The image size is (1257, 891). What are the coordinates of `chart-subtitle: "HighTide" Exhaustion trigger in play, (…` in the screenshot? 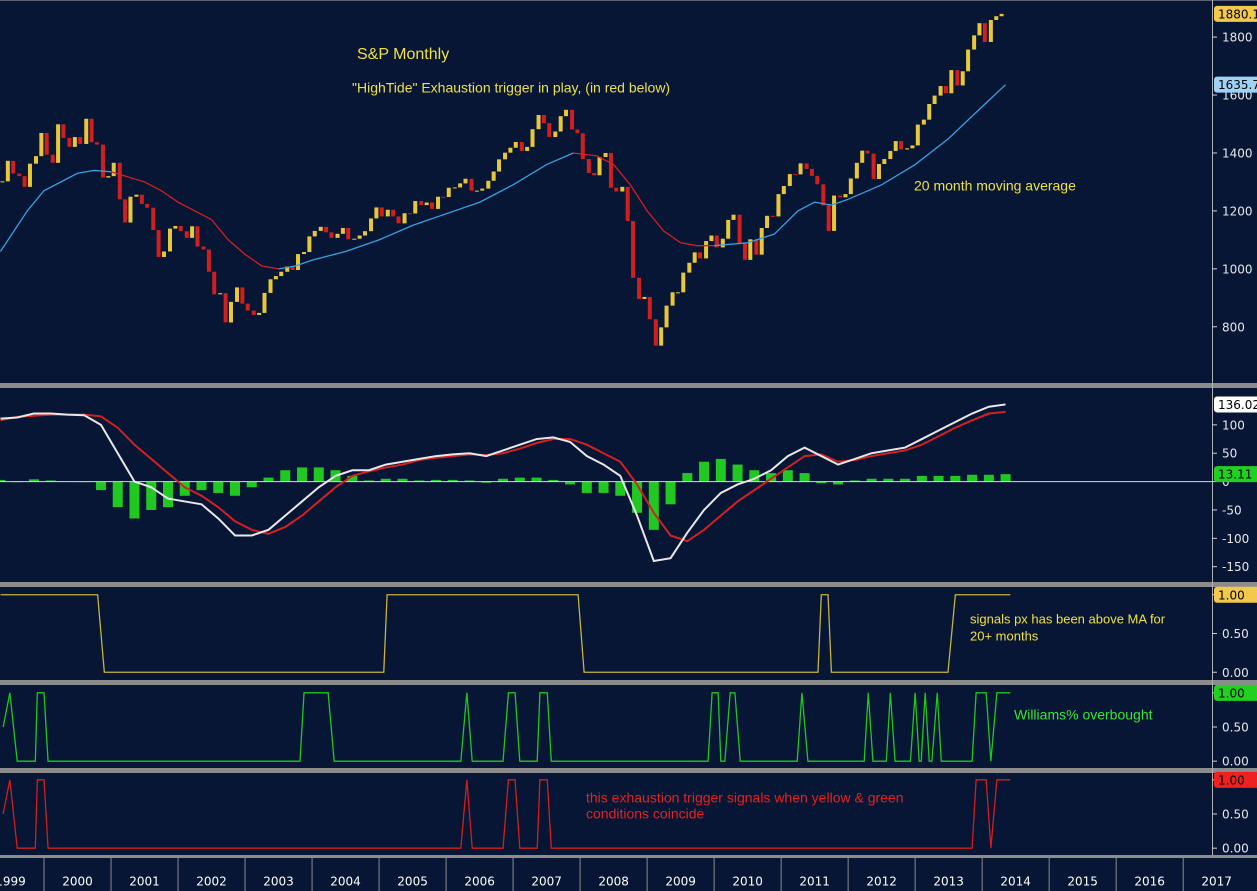 It's located at (511, 88).